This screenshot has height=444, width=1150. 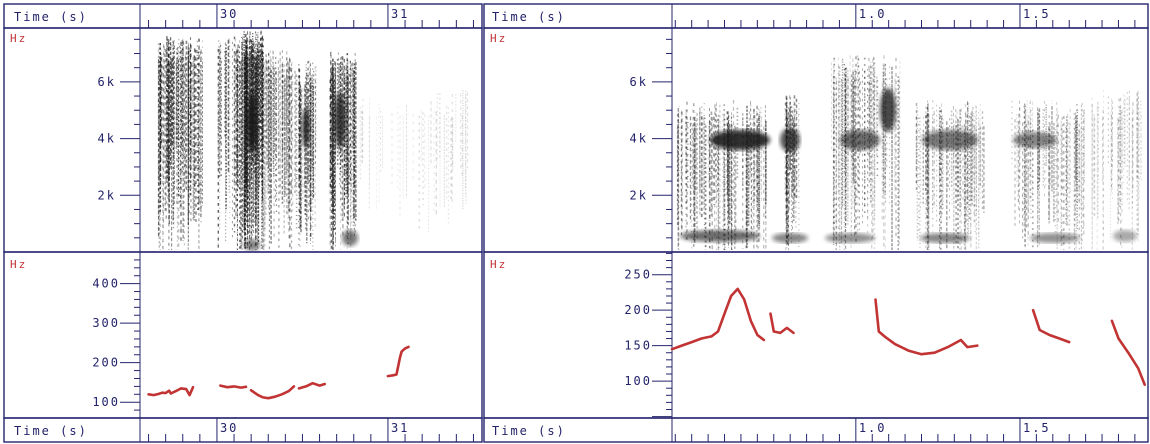 What do you see at coordinates (311, 430) in the screenshot?
I see `left-bottom-tick-marks: 30 31` at bounding box center [311, 430].